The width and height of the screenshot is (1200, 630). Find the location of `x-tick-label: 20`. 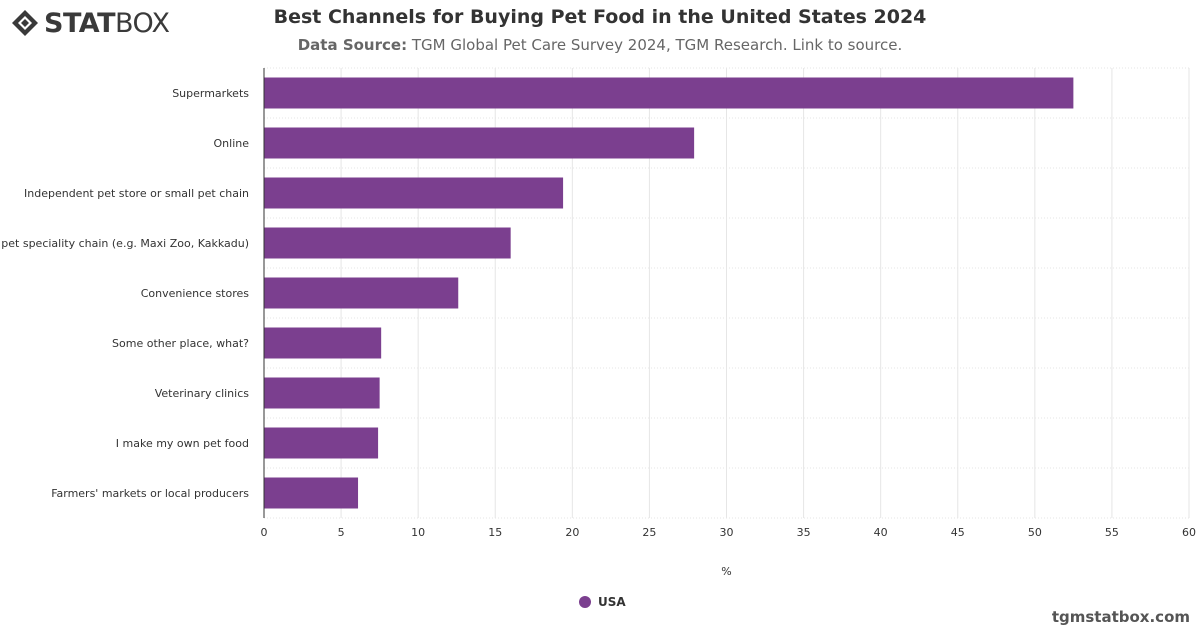

x-tick-label: 20 is located at coordinates (572, 532).